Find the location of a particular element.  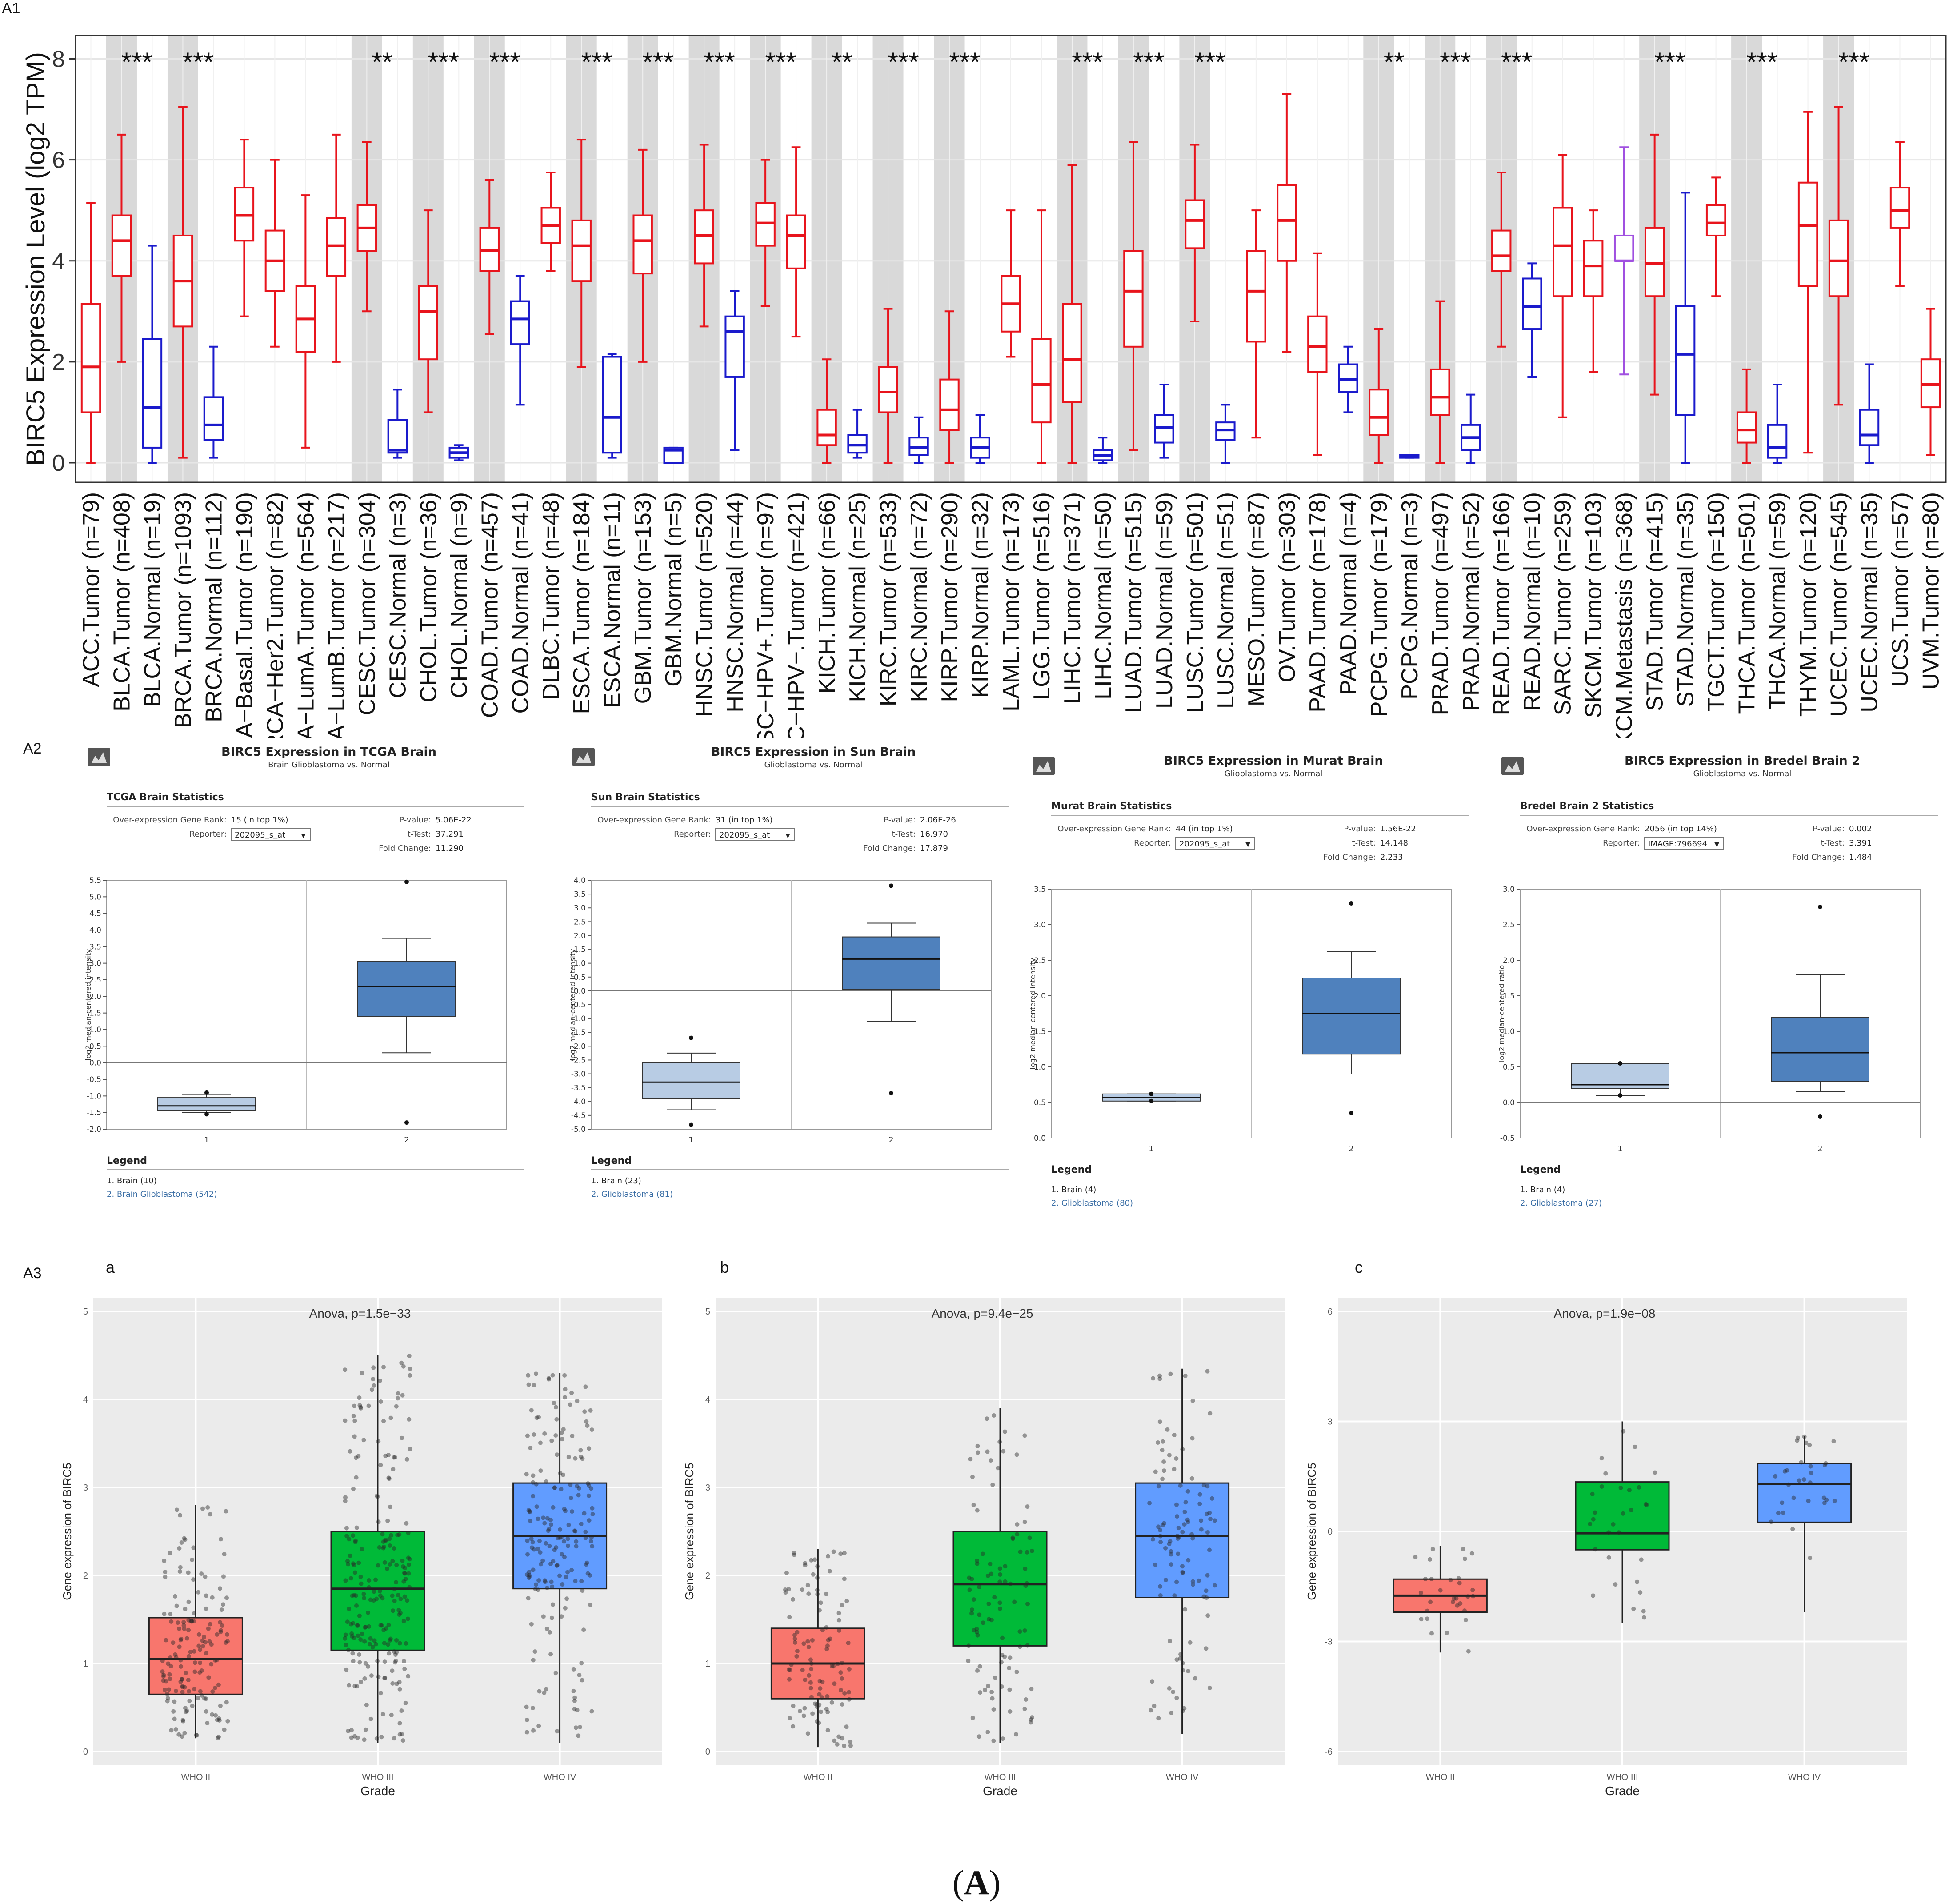

y-tick-label: 3.0 is located at coordinates (95, 963).